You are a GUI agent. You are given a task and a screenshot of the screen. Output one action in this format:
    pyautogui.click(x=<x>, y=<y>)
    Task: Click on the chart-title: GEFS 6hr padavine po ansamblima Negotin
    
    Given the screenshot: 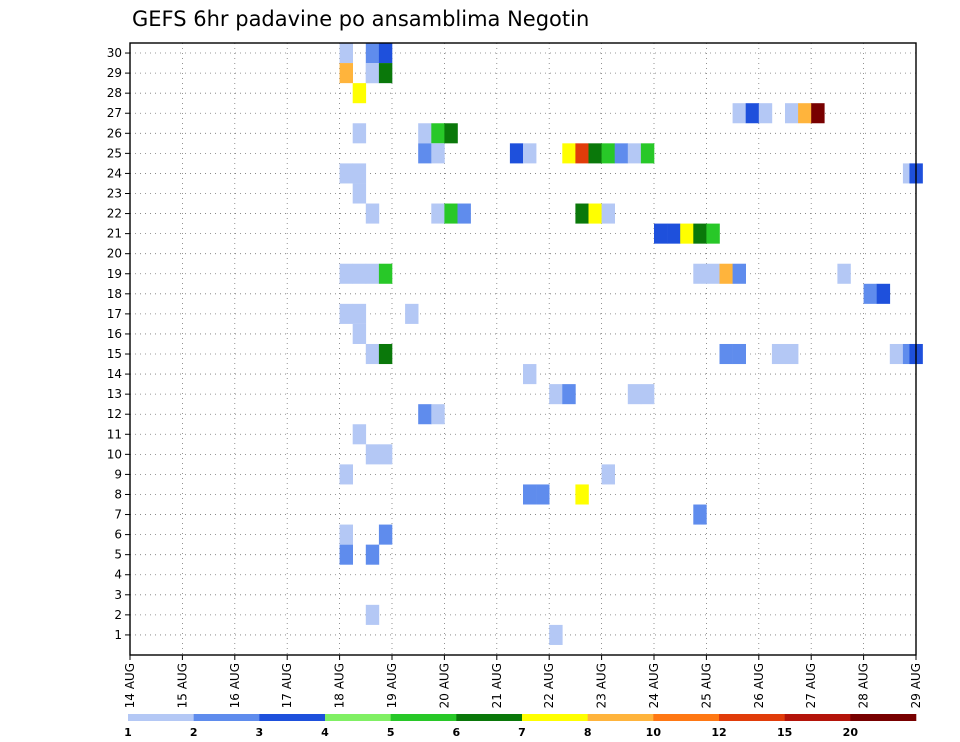 What is the action you would take?
    pyautogui.click(x=360, y=19)
    